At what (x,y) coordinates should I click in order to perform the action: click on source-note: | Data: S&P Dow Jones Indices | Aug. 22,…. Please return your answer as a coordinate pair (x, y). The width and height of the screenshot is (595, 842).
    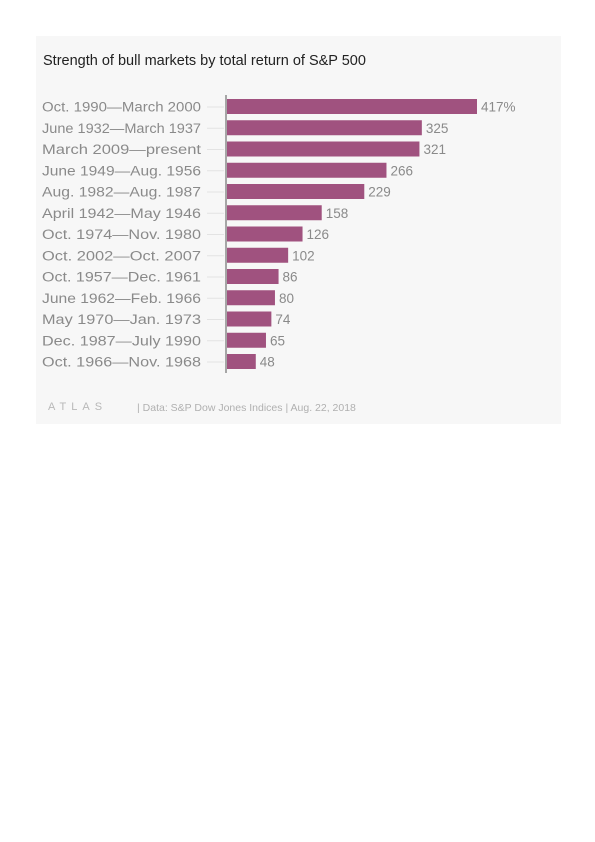
    Looking at the image, I should click on (246, 408).